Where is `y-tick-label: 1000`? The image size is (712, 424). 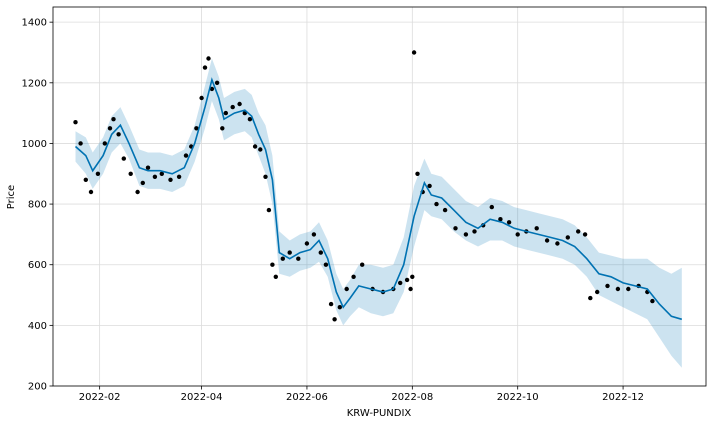
y-tick-label: 1000 is located at coordinates (34, 144).